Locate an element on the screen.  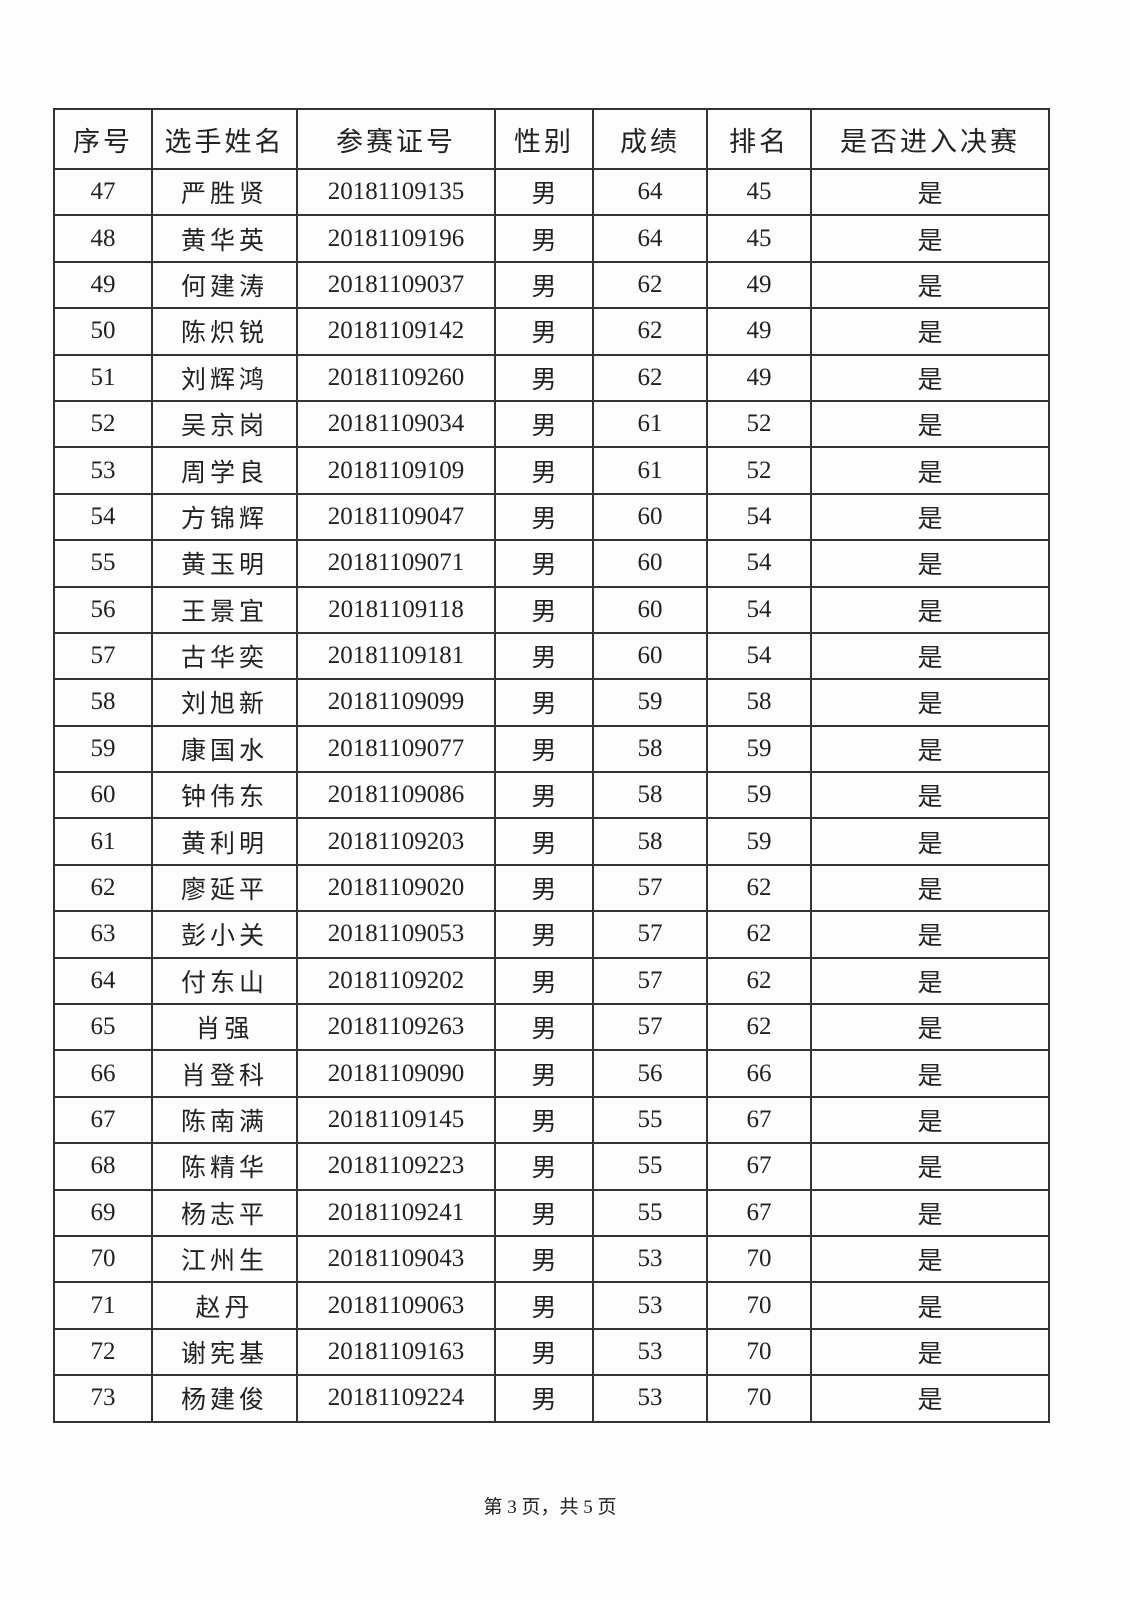
cell-score: 59 is located at coordinates (650, 702).